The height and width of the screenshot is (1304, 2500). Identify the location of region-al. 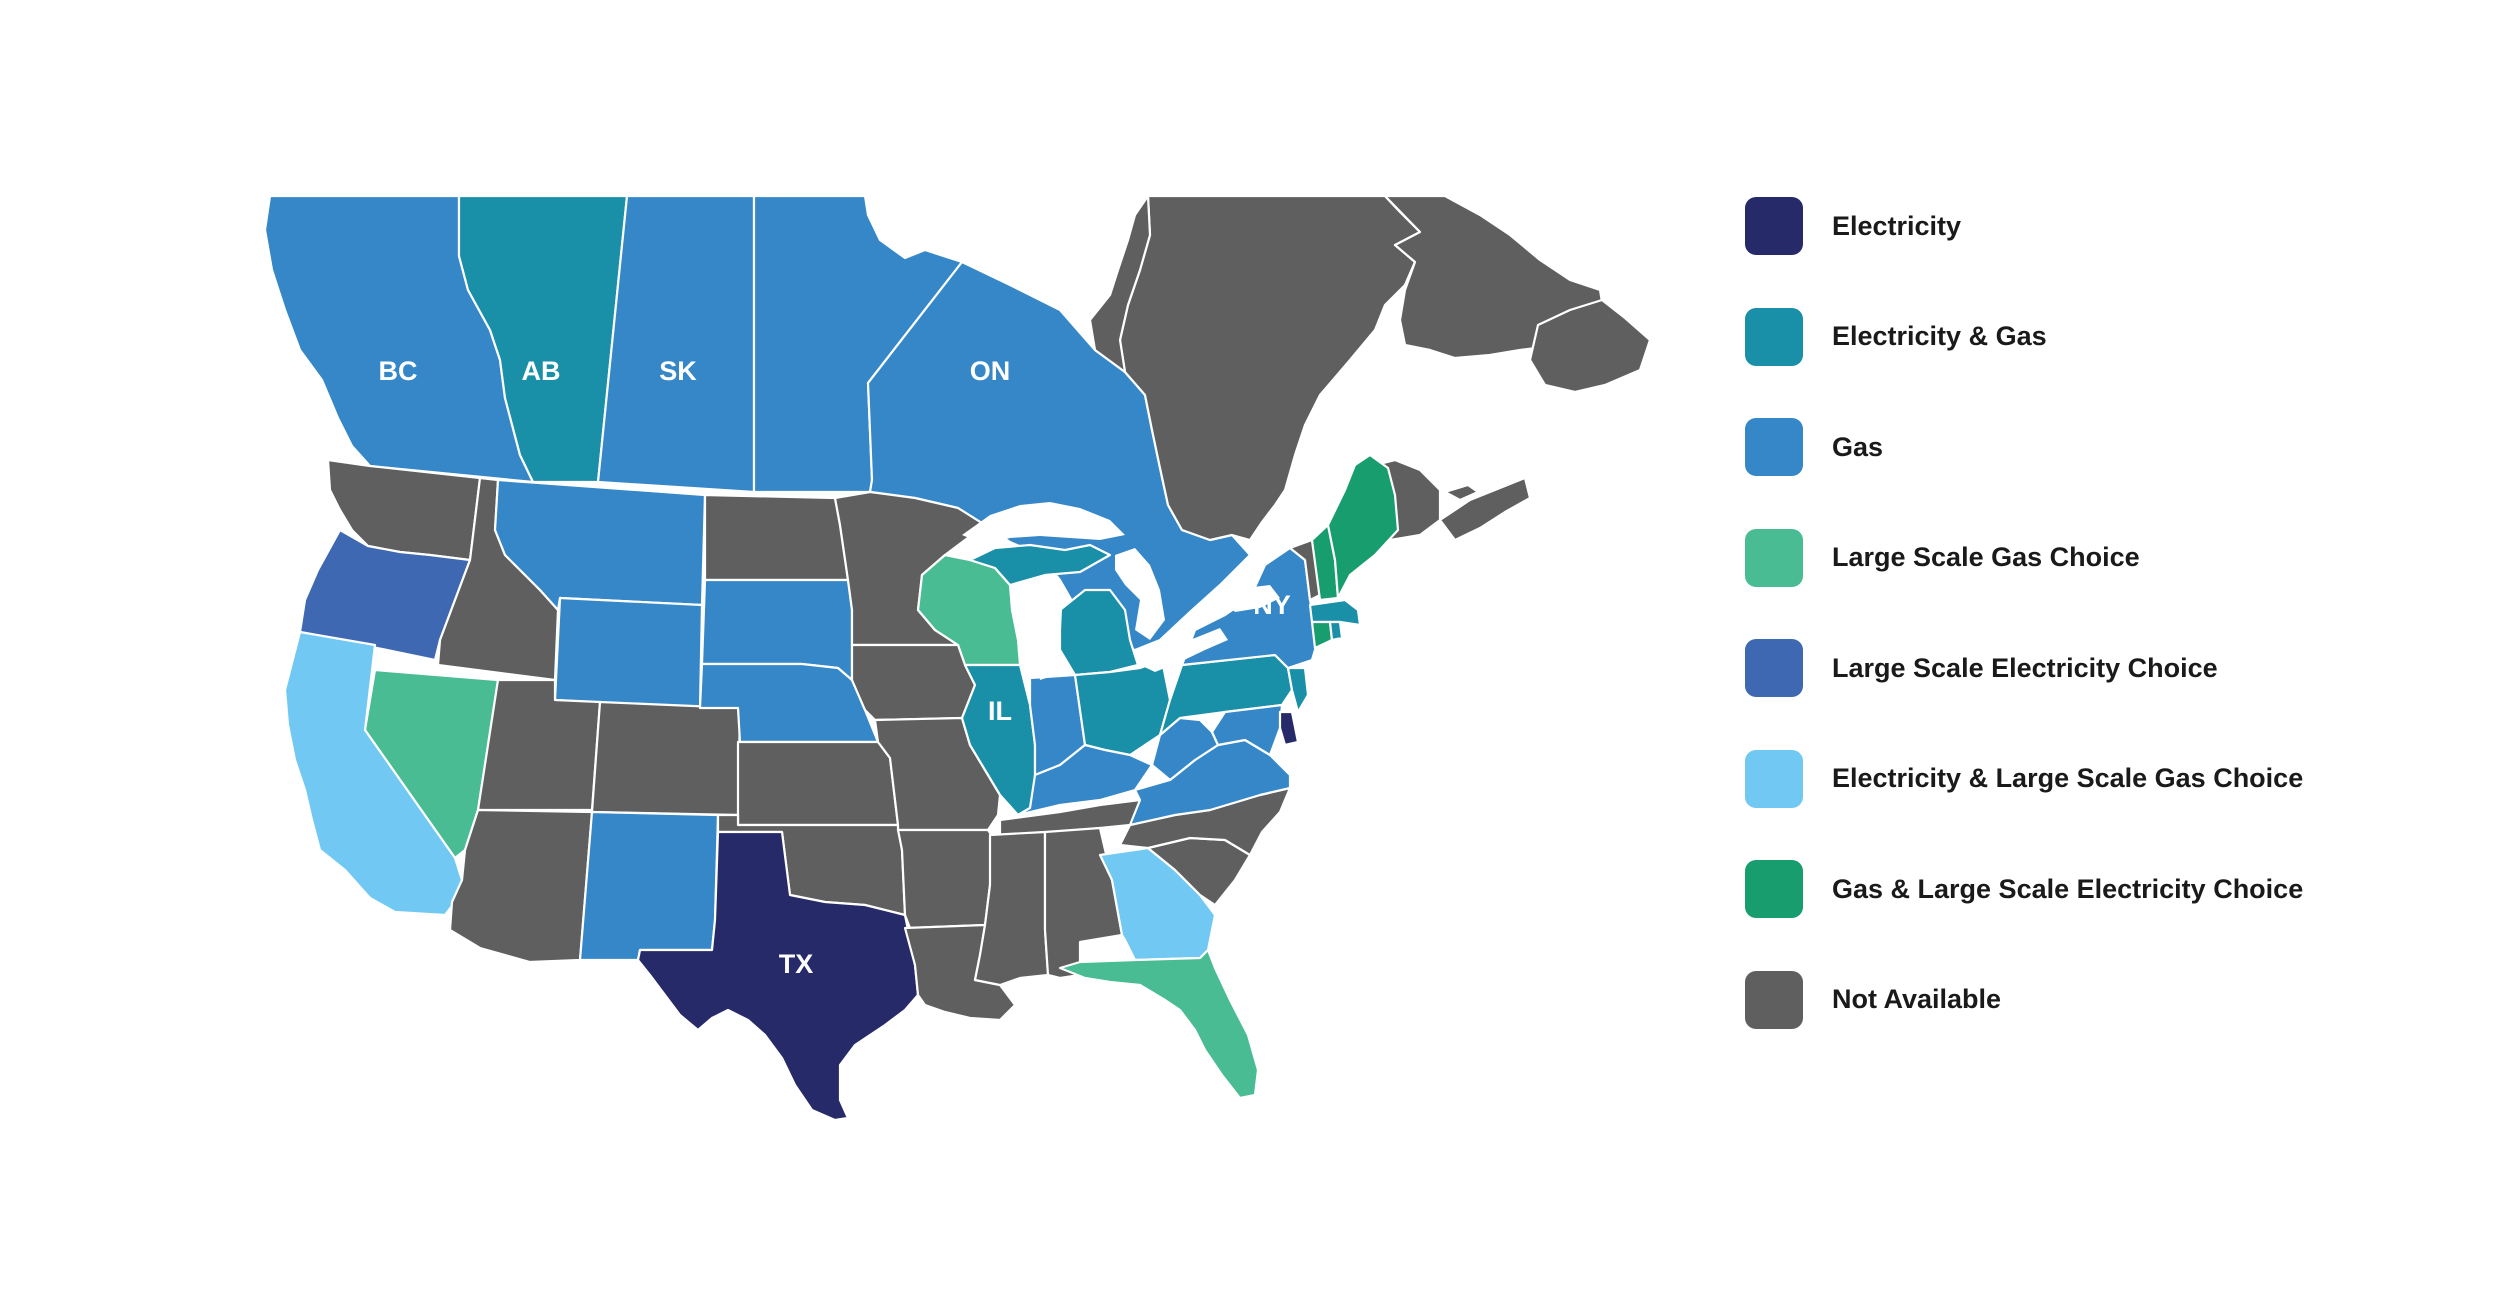
(1083, 903).